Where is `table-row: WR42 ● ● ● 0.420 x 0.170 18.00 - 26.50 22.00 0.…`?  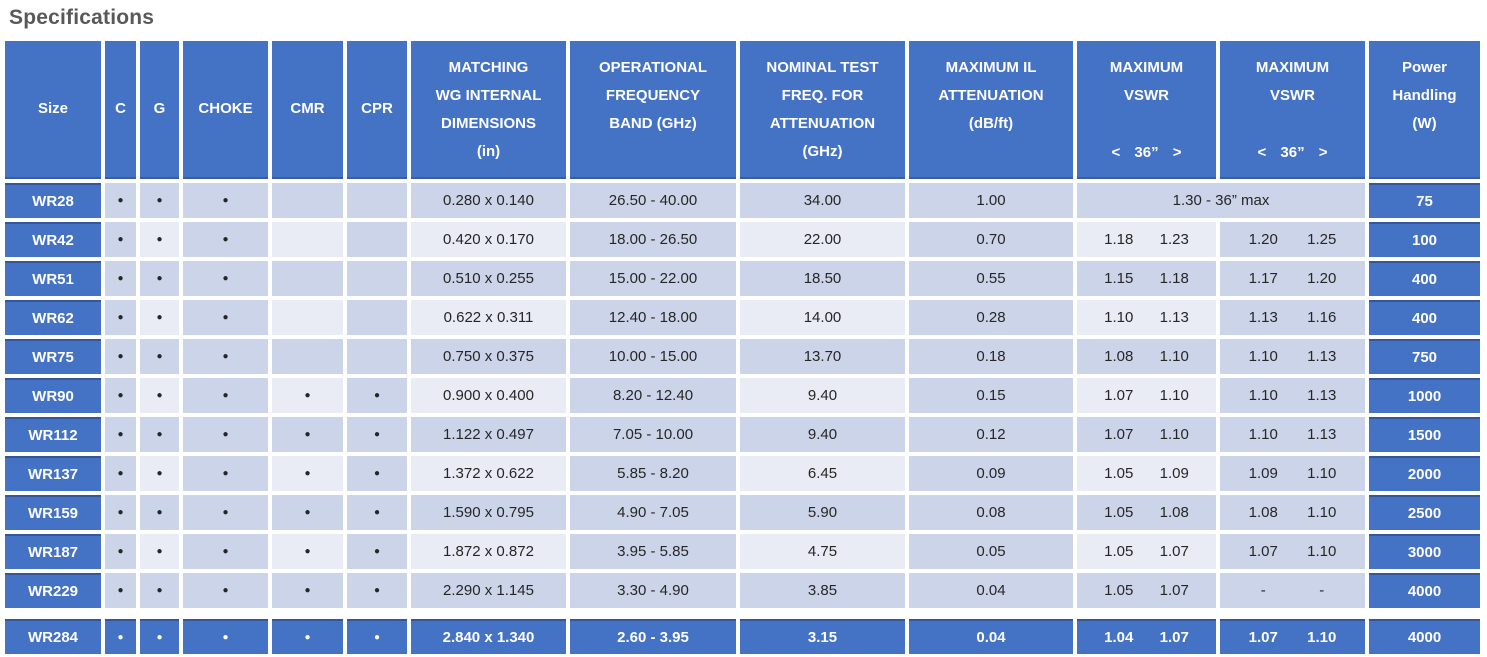 table-row: WR42 ● ● ● 0.420 x 0.170 18.00 - 26.50 22.00 0.… is located at coordinates (743, 239).